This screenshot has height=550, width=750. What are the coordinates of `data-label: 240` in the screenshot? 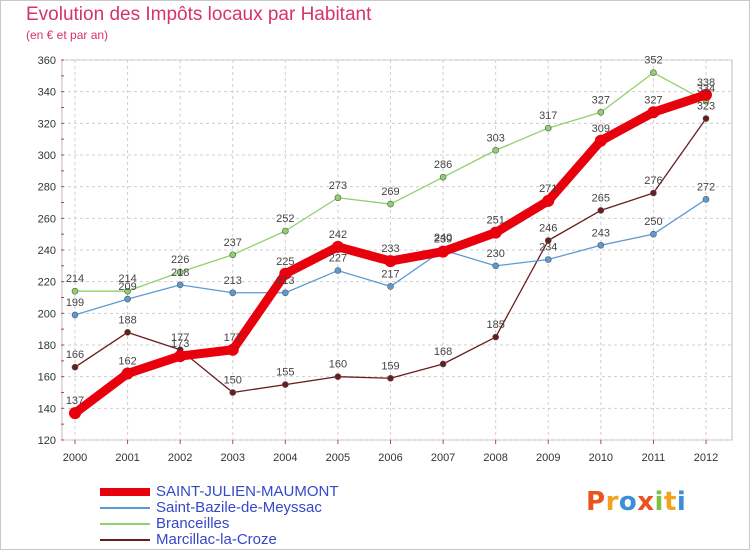 It's located at (443, 238).